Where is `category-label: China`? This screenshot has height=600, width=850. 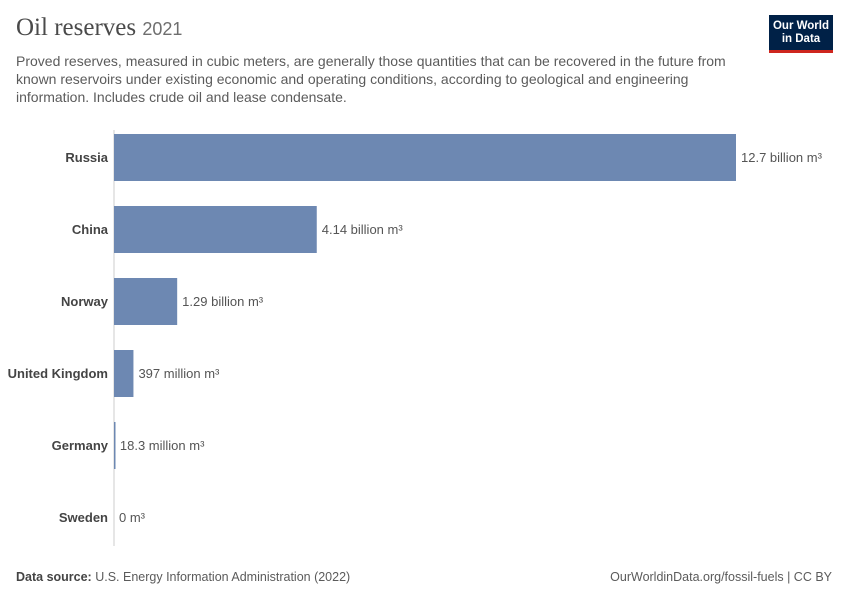 category-label: China is located at coordinates (90, 229).